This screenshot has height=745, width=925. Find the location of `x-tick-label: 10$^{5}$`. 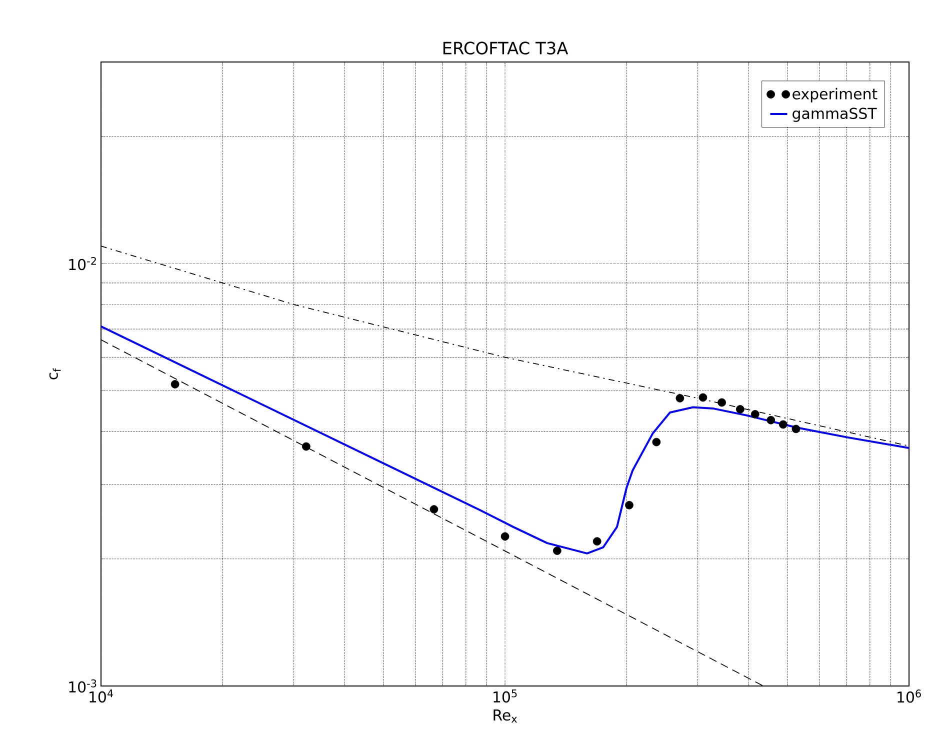

x-tick-label: 10$^{5}$ is located at coordinates (505, 696).